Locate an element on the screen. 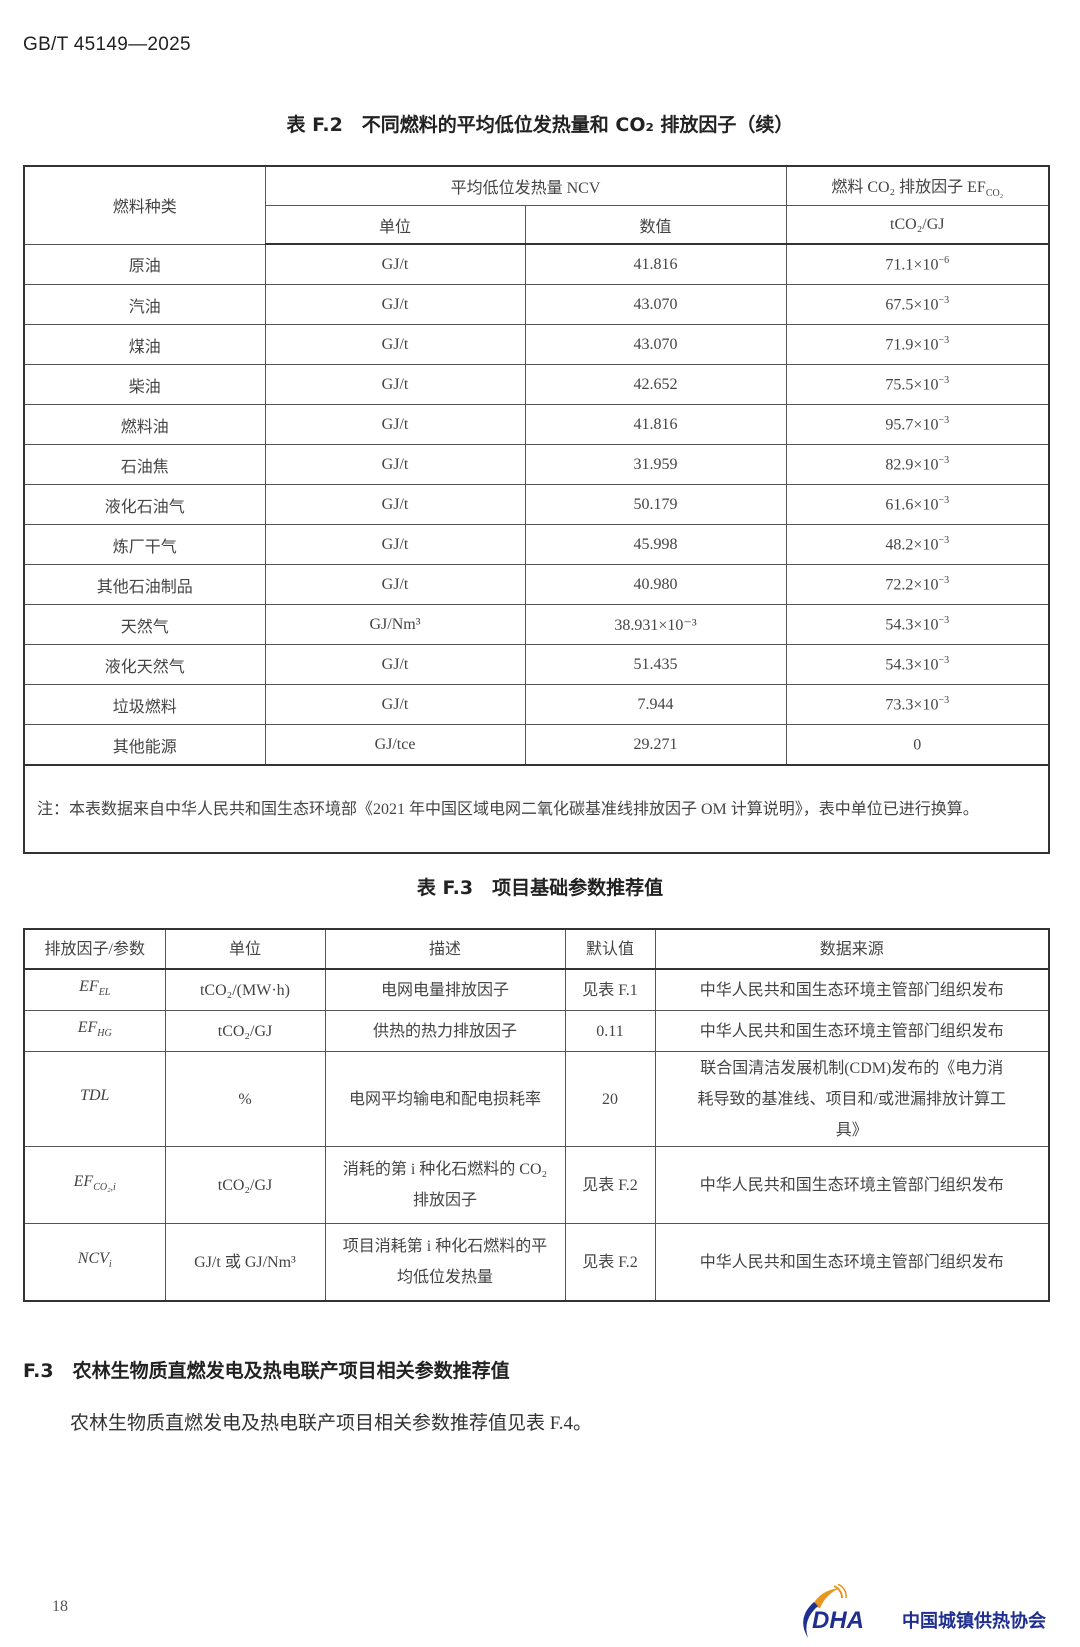  param-default: 20 is located at coordinates (610, 1099).